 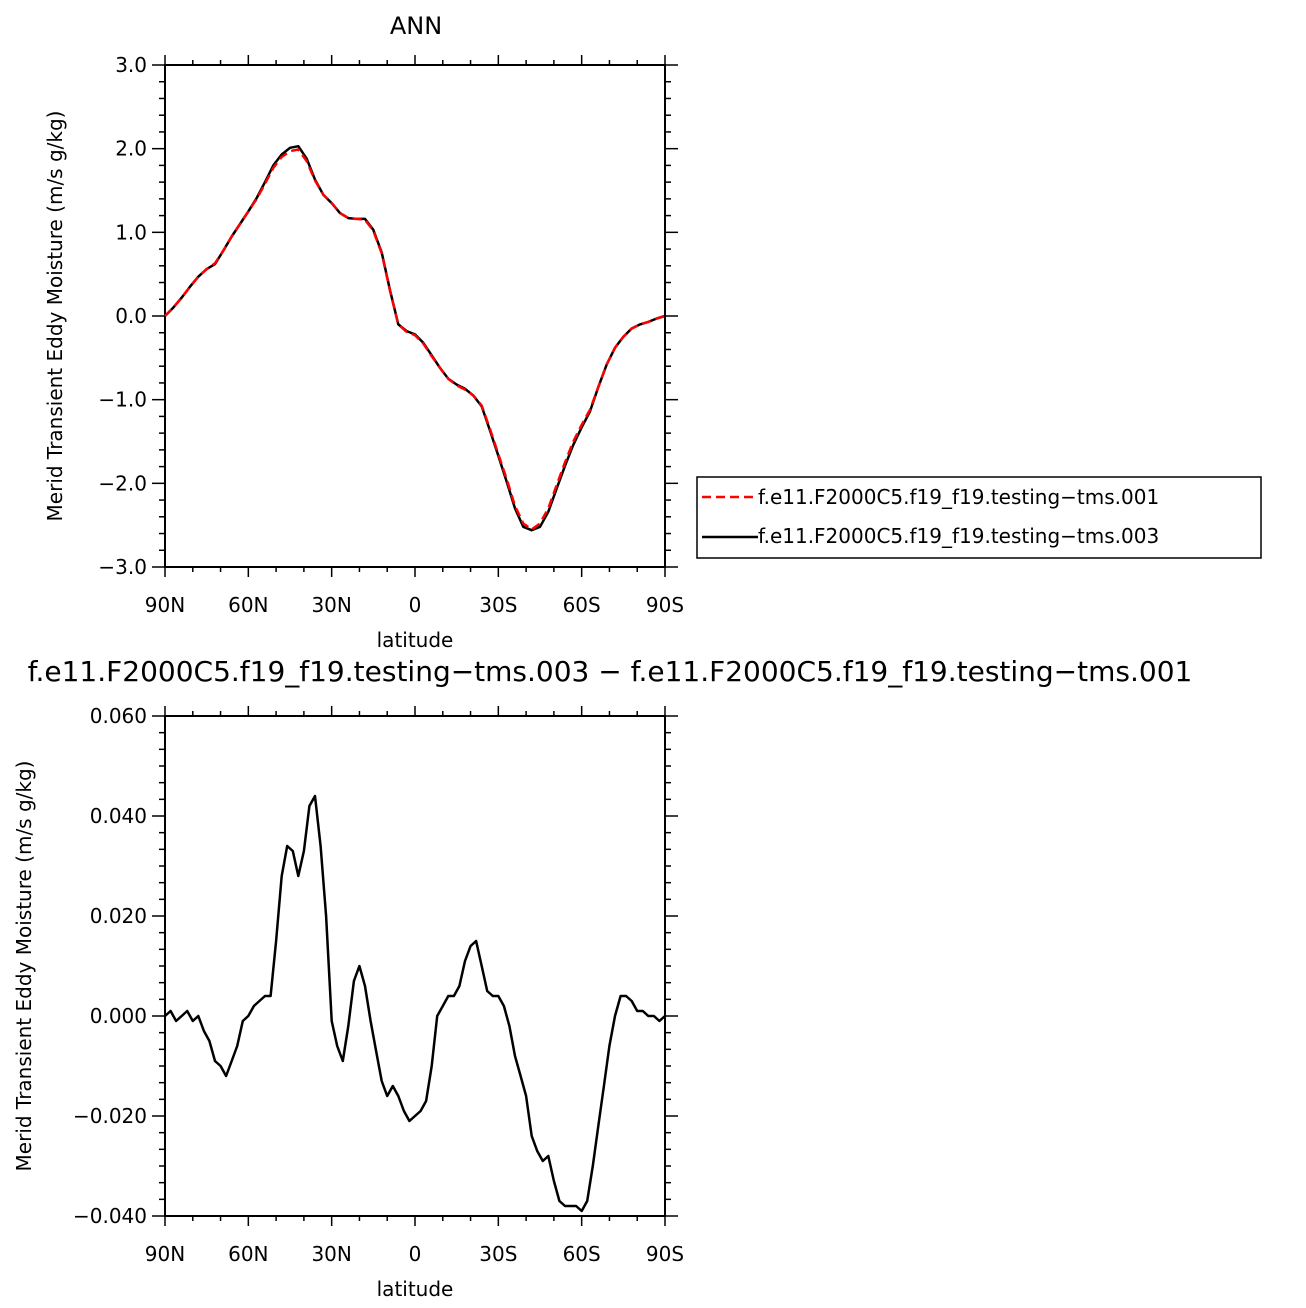 I want to click on y-tick-label: 0.040, so click(x=118, y=816).